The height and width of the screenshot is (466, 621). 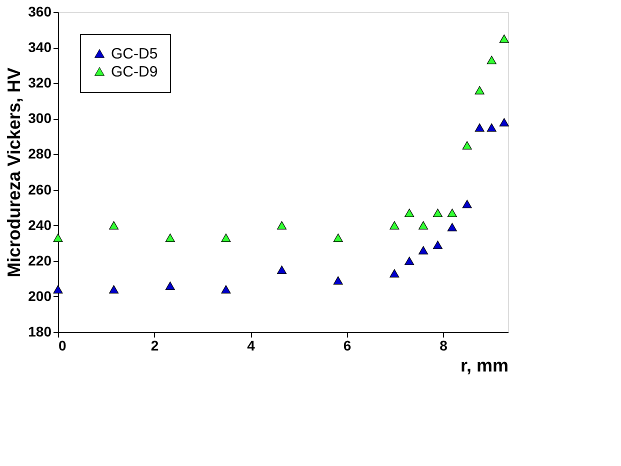 What do you see at coordinates (40, 189) in the screenshot?
I see `y-tick-label: 260` at bounding box center [40, 189].